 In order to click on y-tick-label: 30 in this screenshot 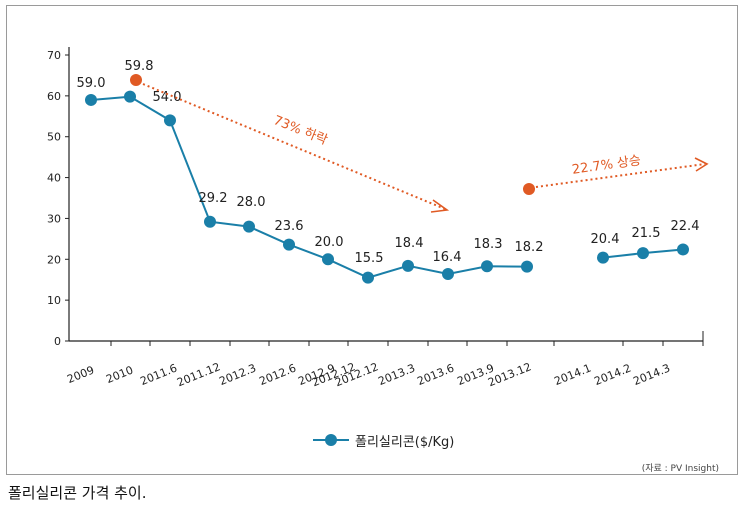, I will do `click(54, 218)`.